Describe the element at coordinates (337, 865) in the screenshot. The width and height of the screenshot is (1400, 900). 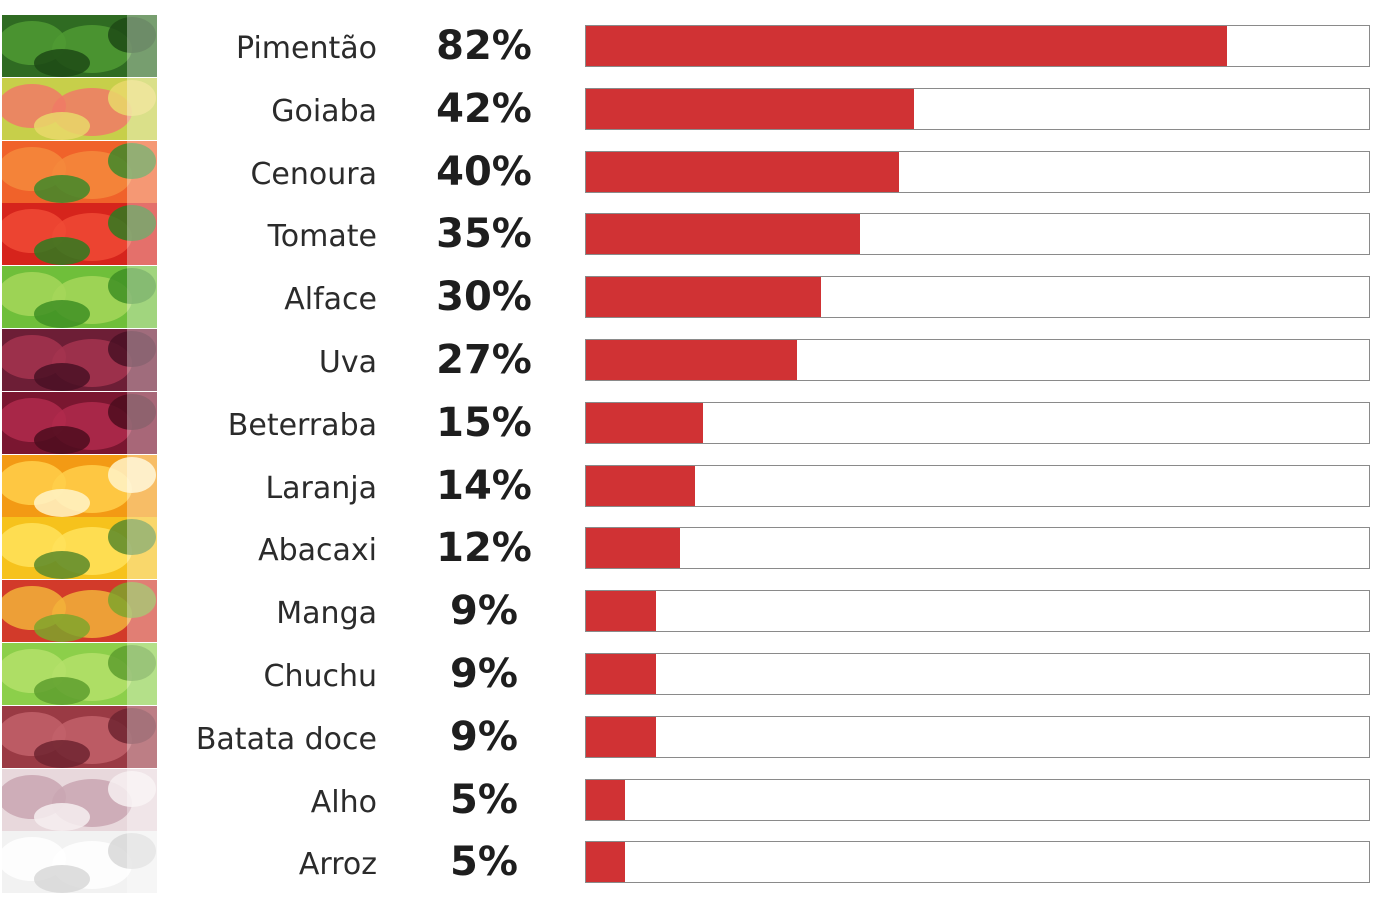
I see `category-label: Arroz` at that location.